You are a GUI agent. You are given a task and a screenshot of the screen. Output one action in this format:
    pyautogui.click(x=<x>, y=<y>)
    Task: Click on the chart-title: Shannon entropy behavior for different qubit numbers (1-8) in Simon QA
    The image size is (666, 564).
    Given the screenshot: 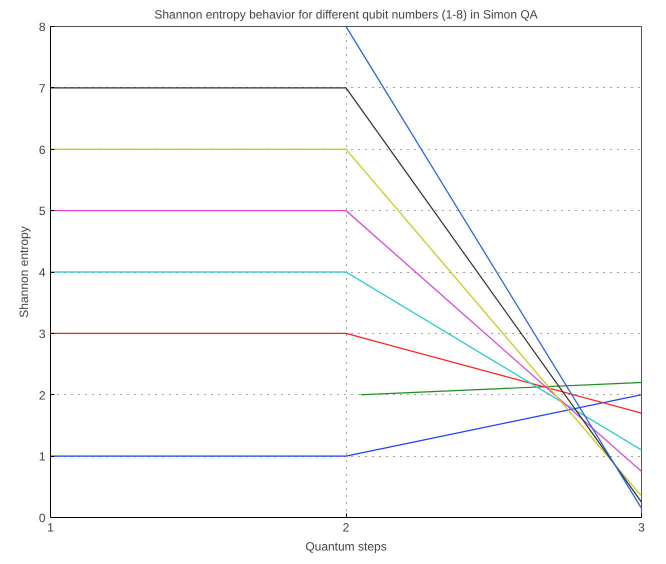 What is the action you would take?
    pyautogui.click(x=346, y=15)
    